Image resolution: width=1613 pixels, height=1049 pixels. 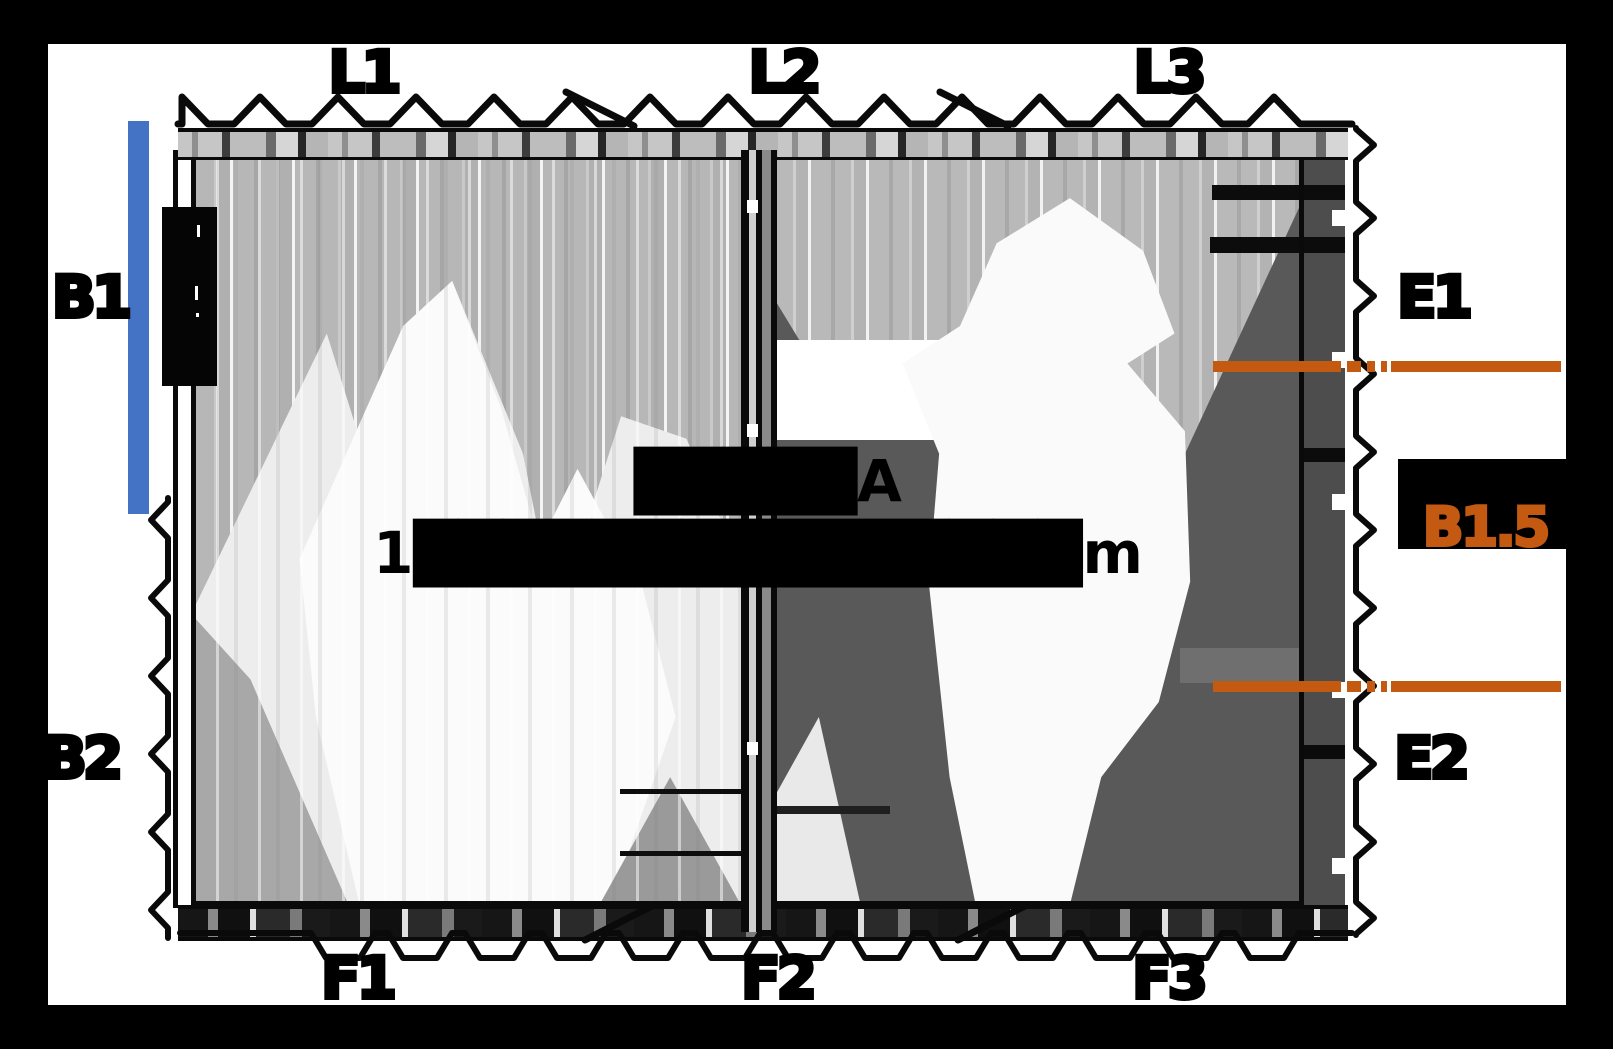 What do you see at coordinates (1240, 665) in the screenshot?
I see `right-bay-light-band` at bounding box center [1240, 665].